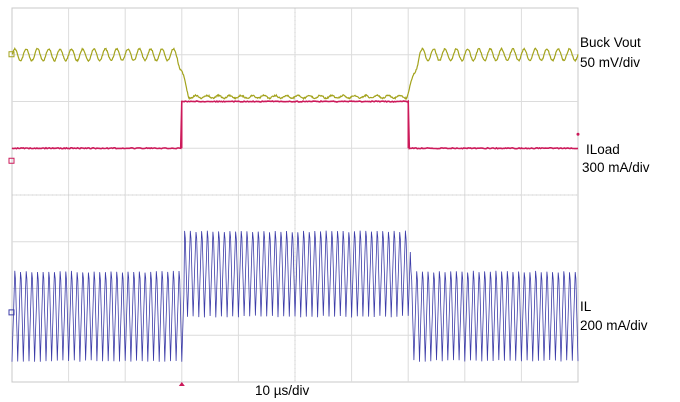 This screenshot has width=680, height=402. What do you see at coordinates (616, 167) in the screenshot?
I see `iload-channel-scale: 300 mA/div` at bounding box center [616, 167].